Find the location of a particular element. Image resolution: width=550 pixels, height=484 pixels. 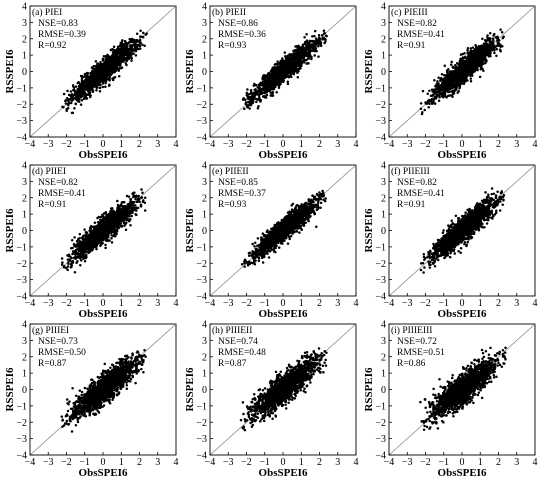

stat-text: RMSE=0.41 is located at coordinates (62, 194).